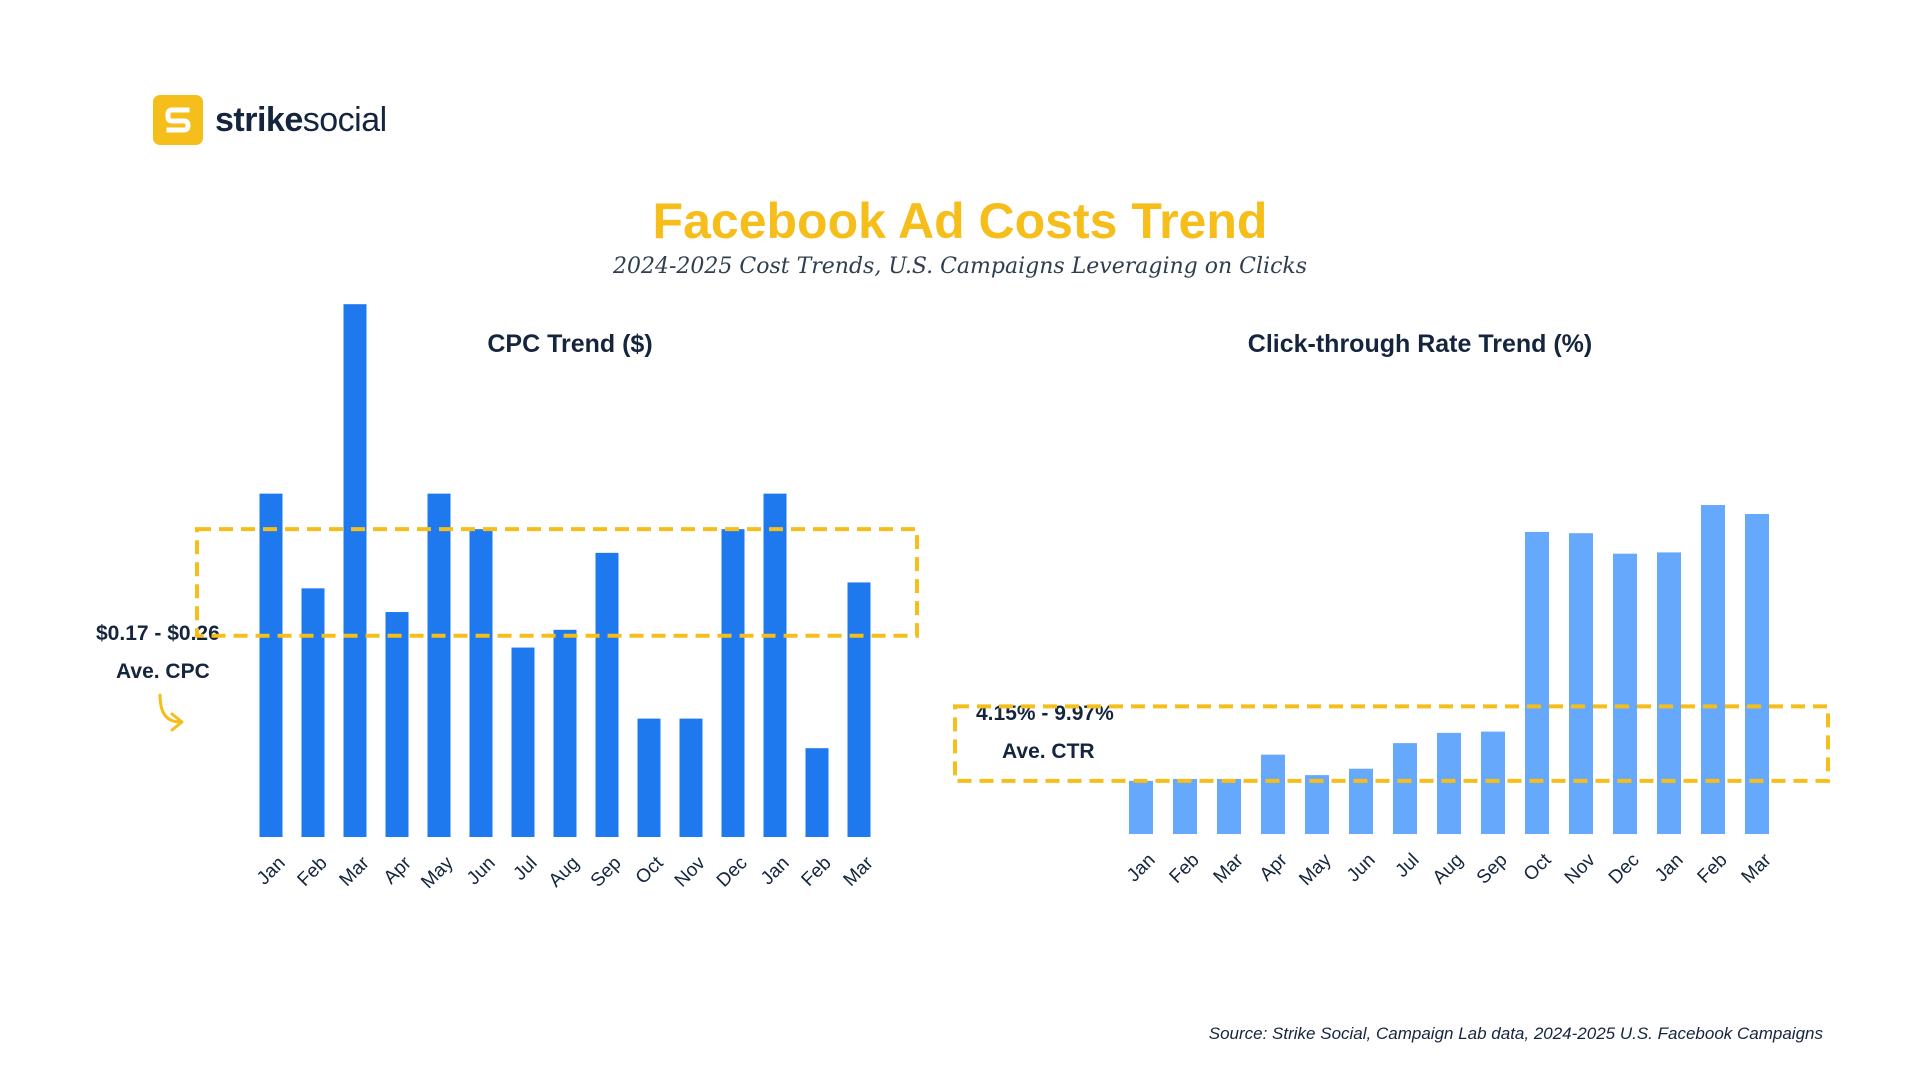  I want to click on brand-wordmark: strikesocial, so click(301, 120).